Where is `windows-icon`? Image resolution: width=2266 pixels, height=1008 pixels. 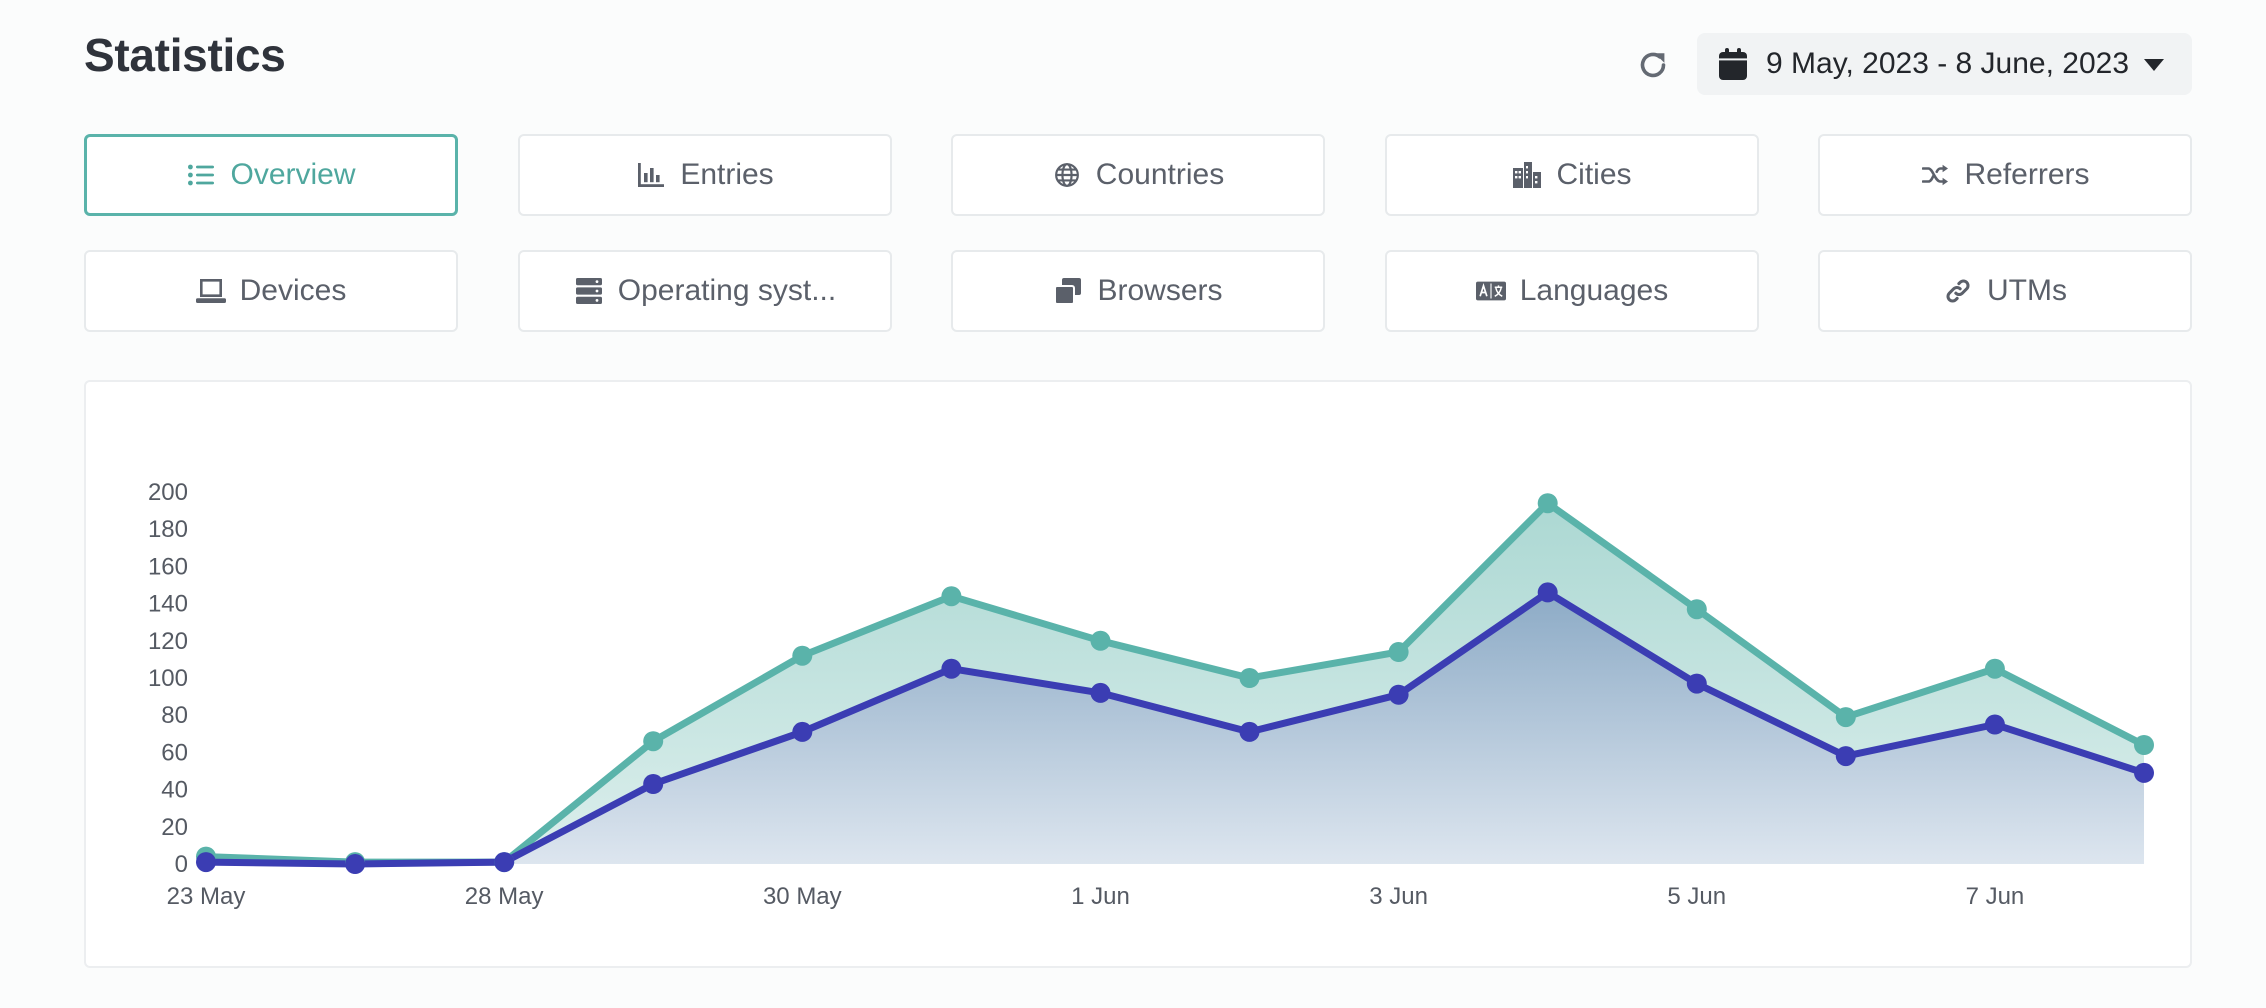
windows-icon is located at coordinates (1068, 291).